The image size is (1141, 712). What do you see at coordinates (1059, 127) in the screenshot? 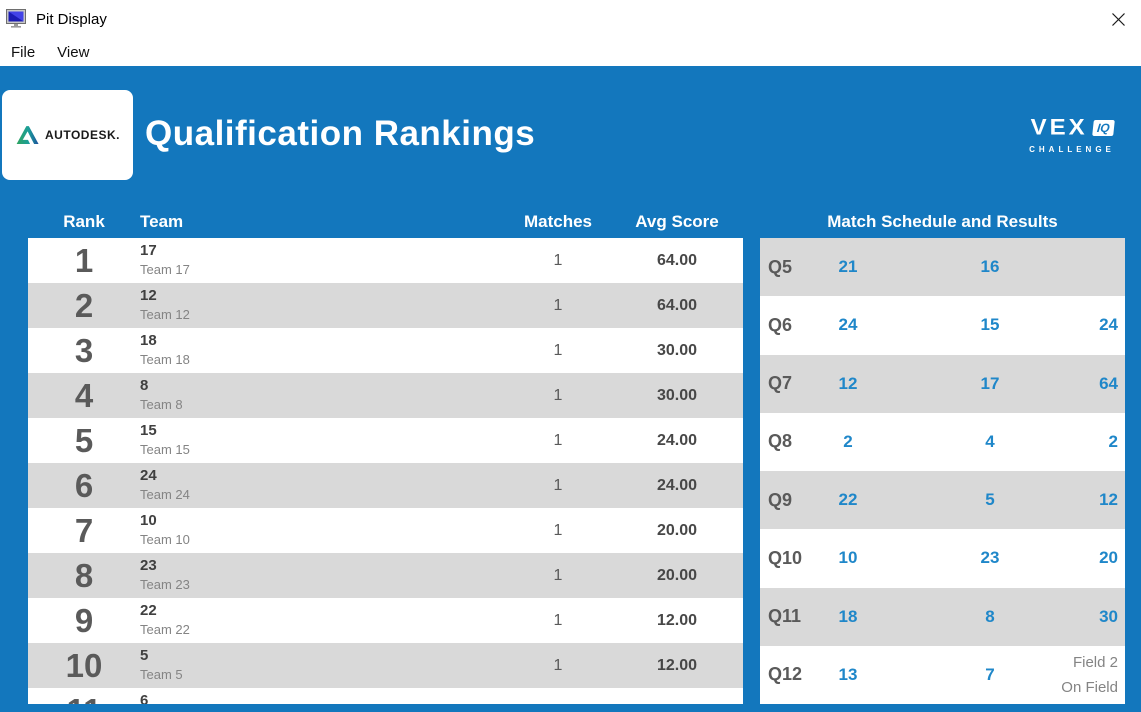
I see `vex-wordmark: VEX` at bounding box center [1059, 127].